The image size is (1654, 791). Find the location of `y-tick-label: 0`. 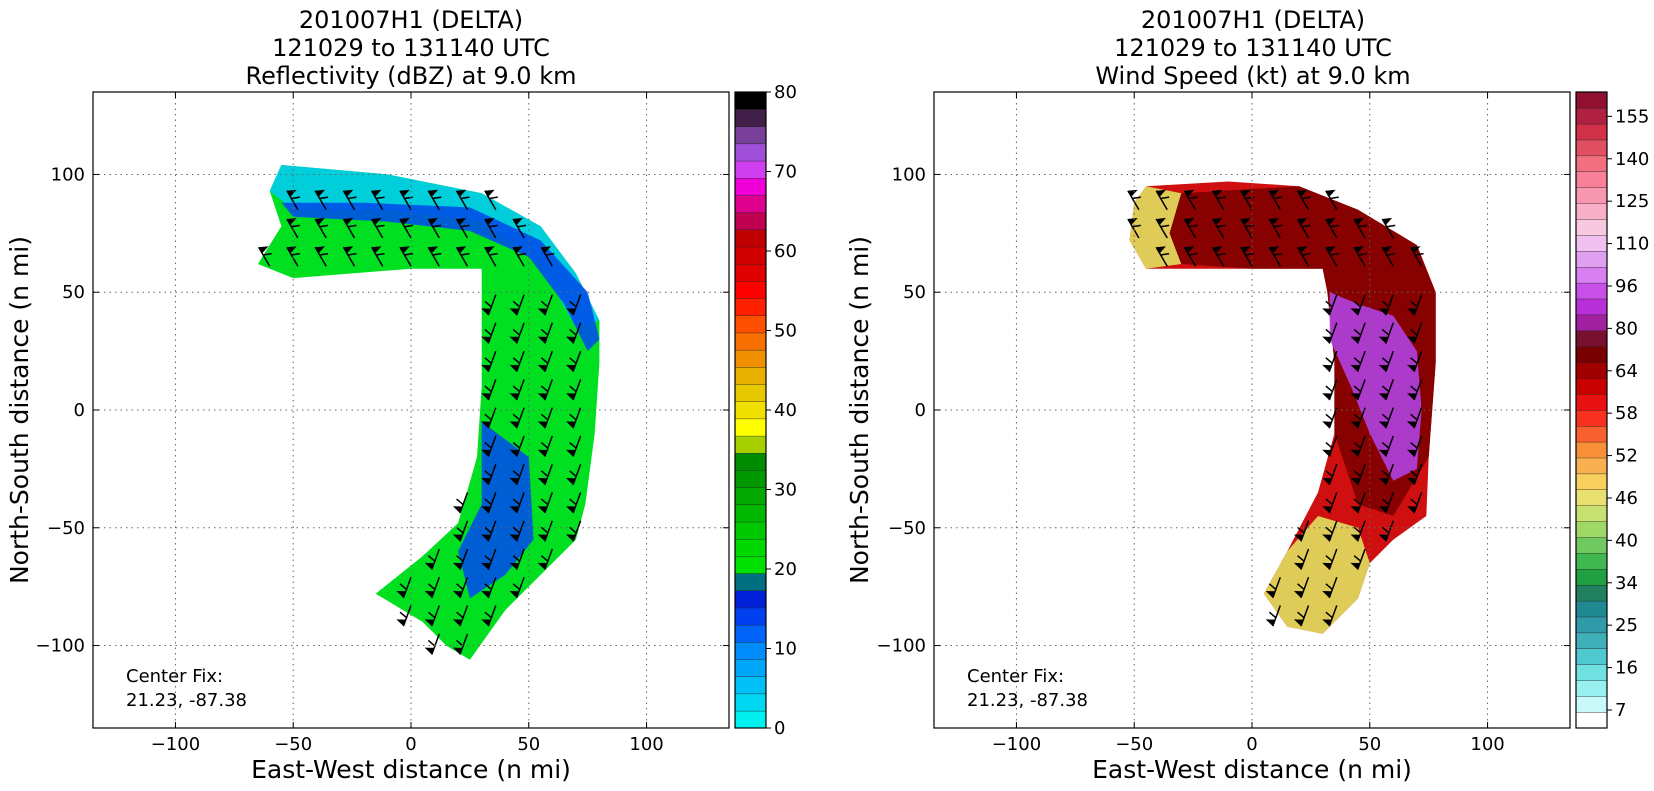

y-tick-label: 0 is located at coordinates (920, 410).